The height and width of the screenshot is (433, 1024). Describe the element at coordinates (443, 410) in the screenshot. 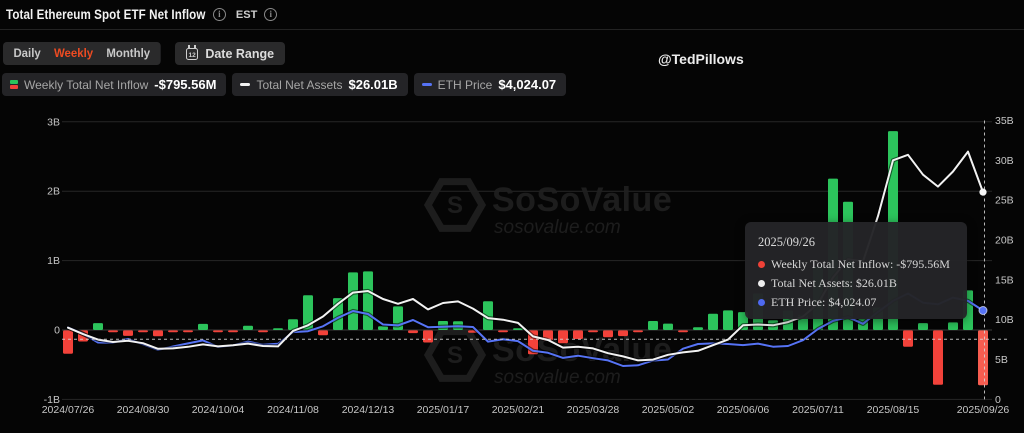

I see `x-axis-tick: 2025/01/17` at that location.